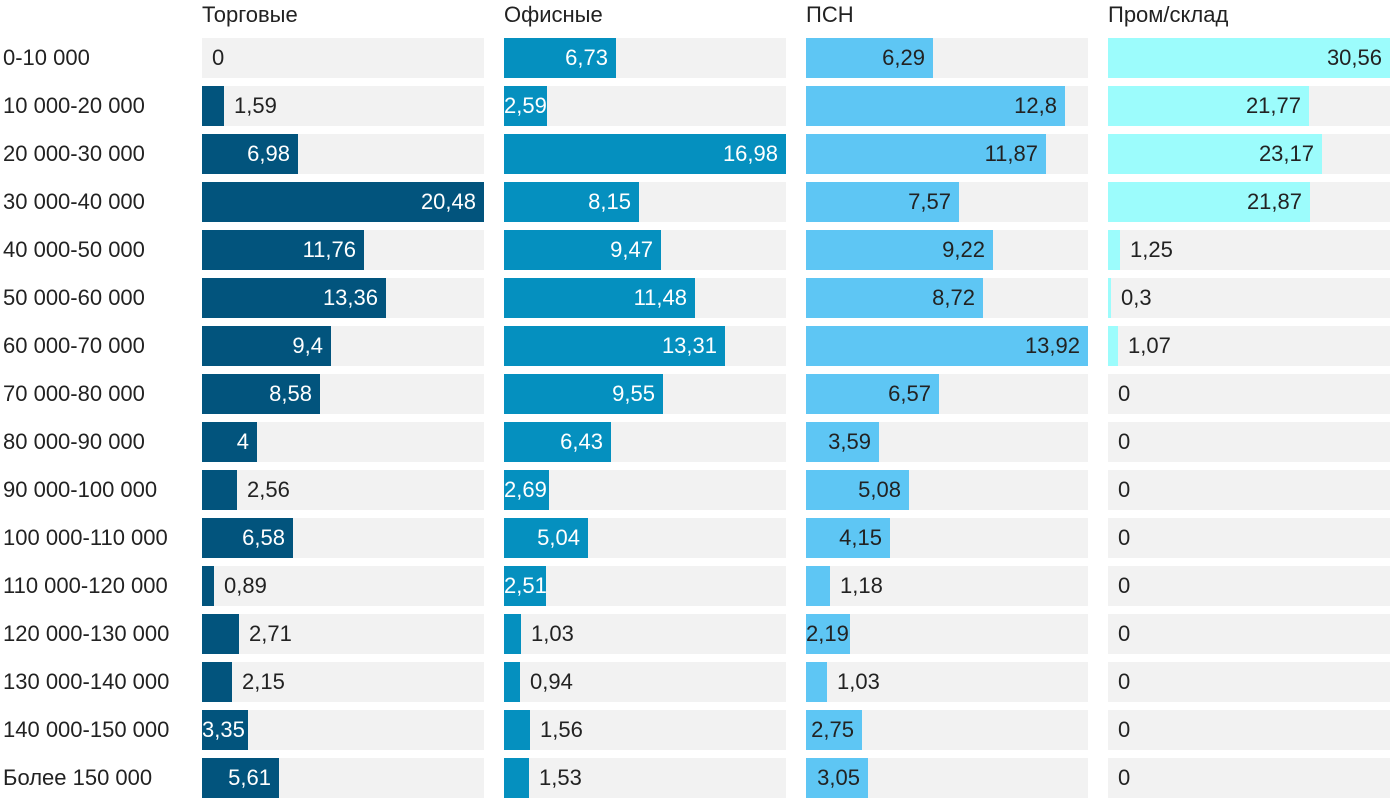 The image size is (1400, 798). I want to click on data-label: 6,43, so click(581, 441).